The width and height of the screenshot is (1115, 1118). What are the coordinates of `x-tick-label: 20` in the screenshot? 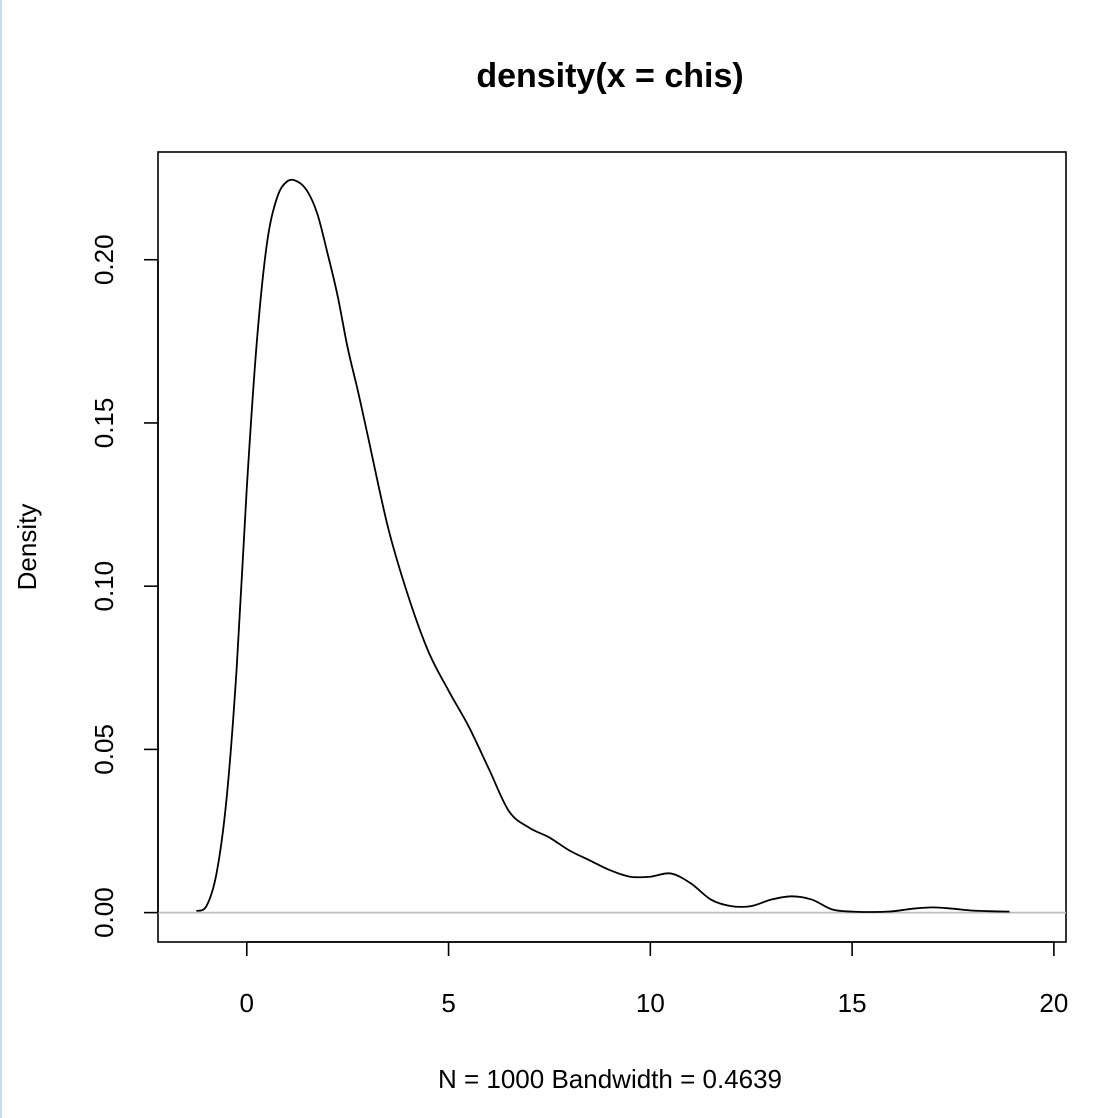 It's located at (1053, 1003).